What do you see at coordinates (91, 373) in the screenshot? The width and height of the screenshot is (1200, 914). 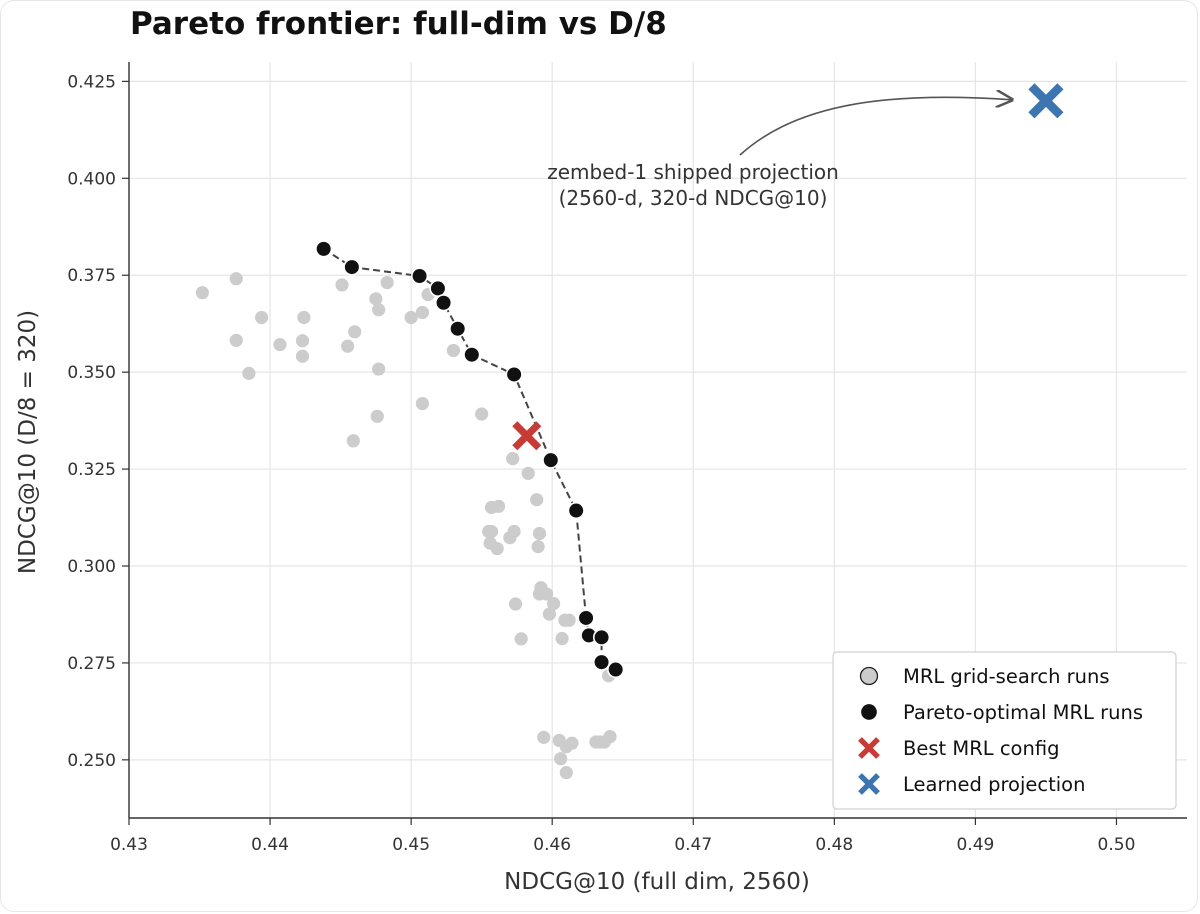 I see `y-tick-label: 0.350` at bounding box center [91, 373].